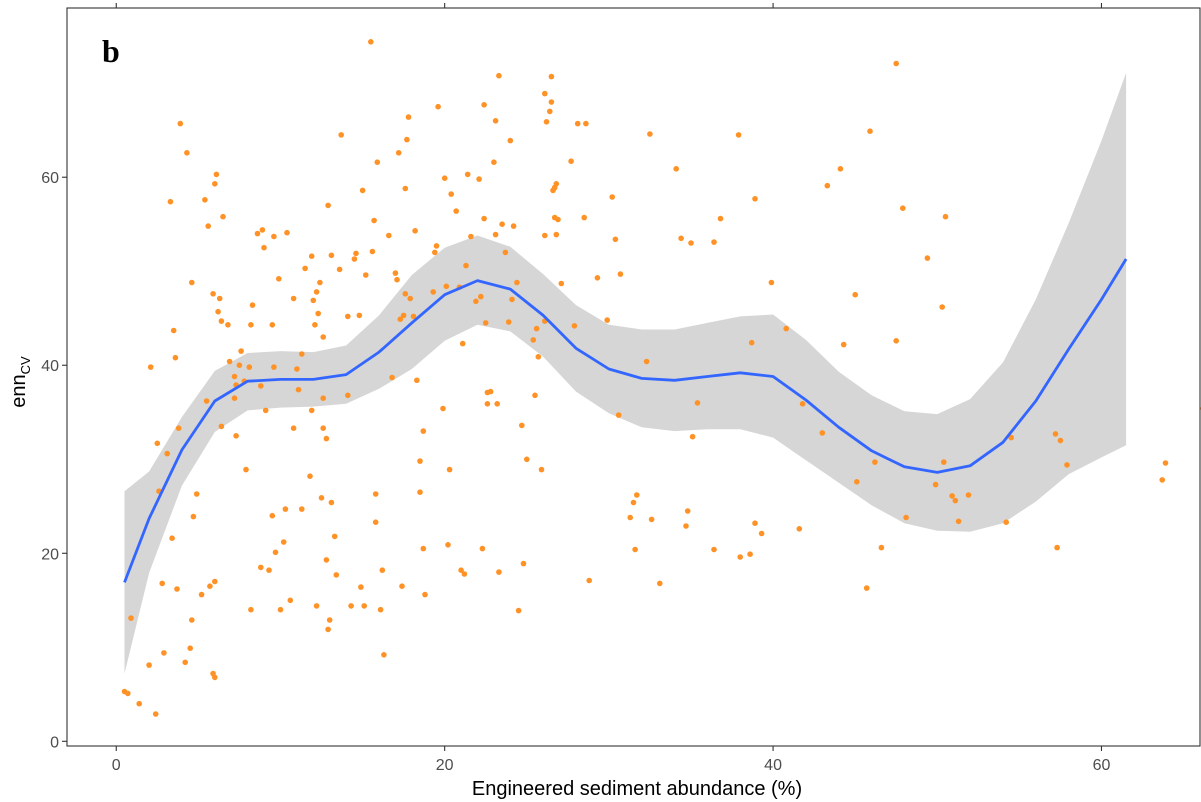 This screenshot has width=1201, height=802. Describe the element at coordinates (54, 742) in the screenshot. I see `y-tick-label: 0` at that location.